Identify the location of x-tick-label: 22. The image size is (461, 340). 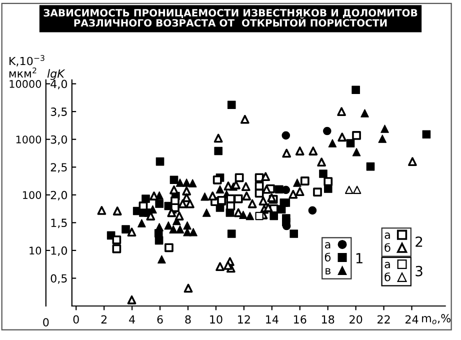
(384, 319).